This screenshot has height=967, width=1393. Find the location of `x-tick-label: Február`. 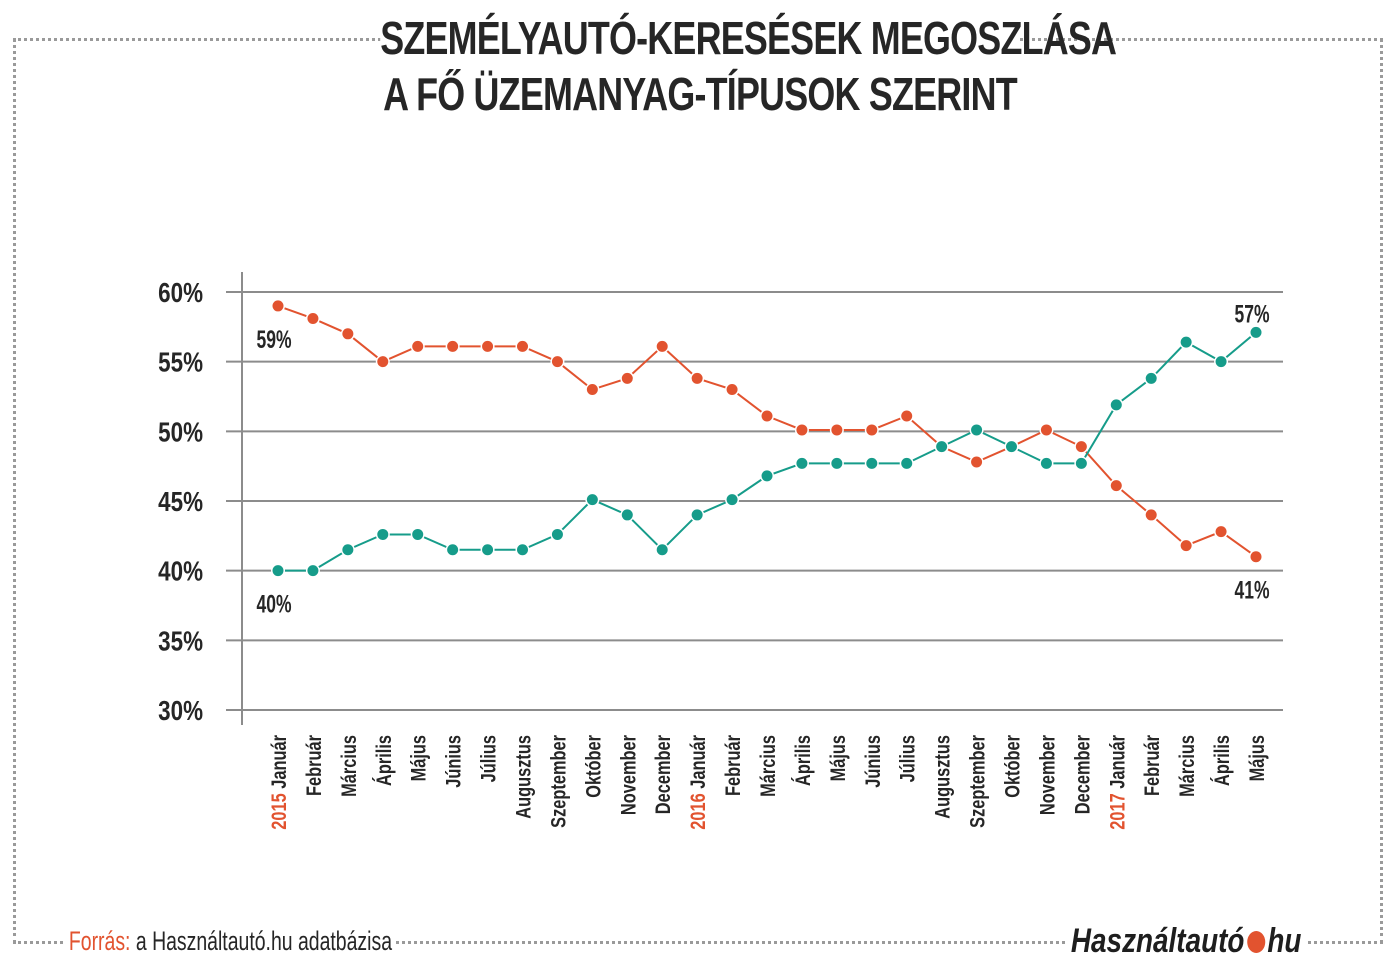

x-tick-label: Február is located at coordinates (732, 765).